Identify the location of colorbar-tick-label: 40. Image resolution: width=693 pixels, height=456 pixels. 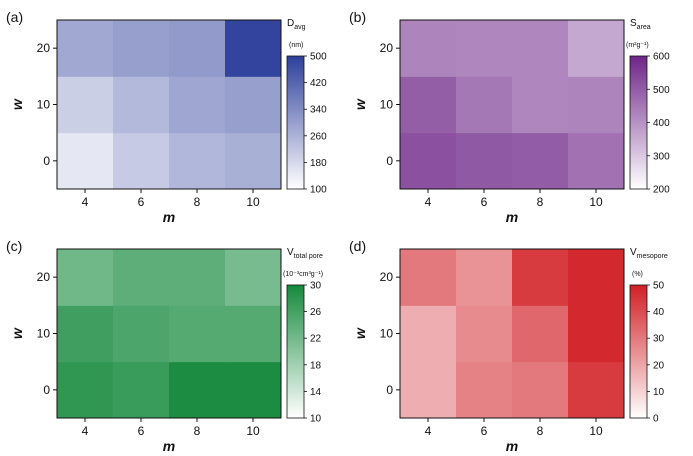
(659, 312).